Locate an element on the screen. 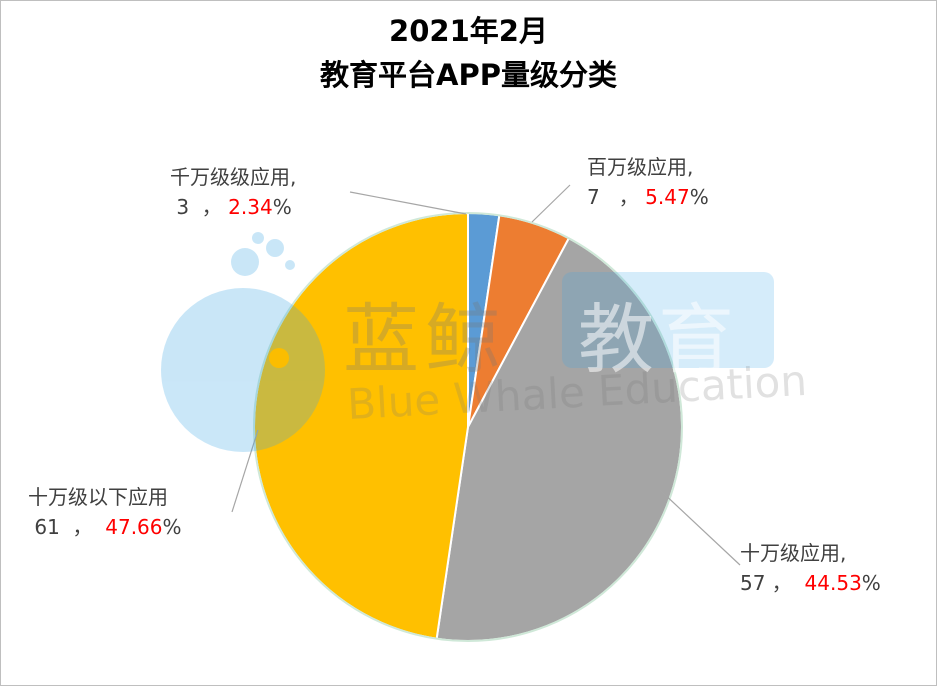 Image resolution: width=937 pixels, height=686 pixels. label-qianwan: 千万级级应用, 3 ， 2.34% is located at coordinates (233, 192).